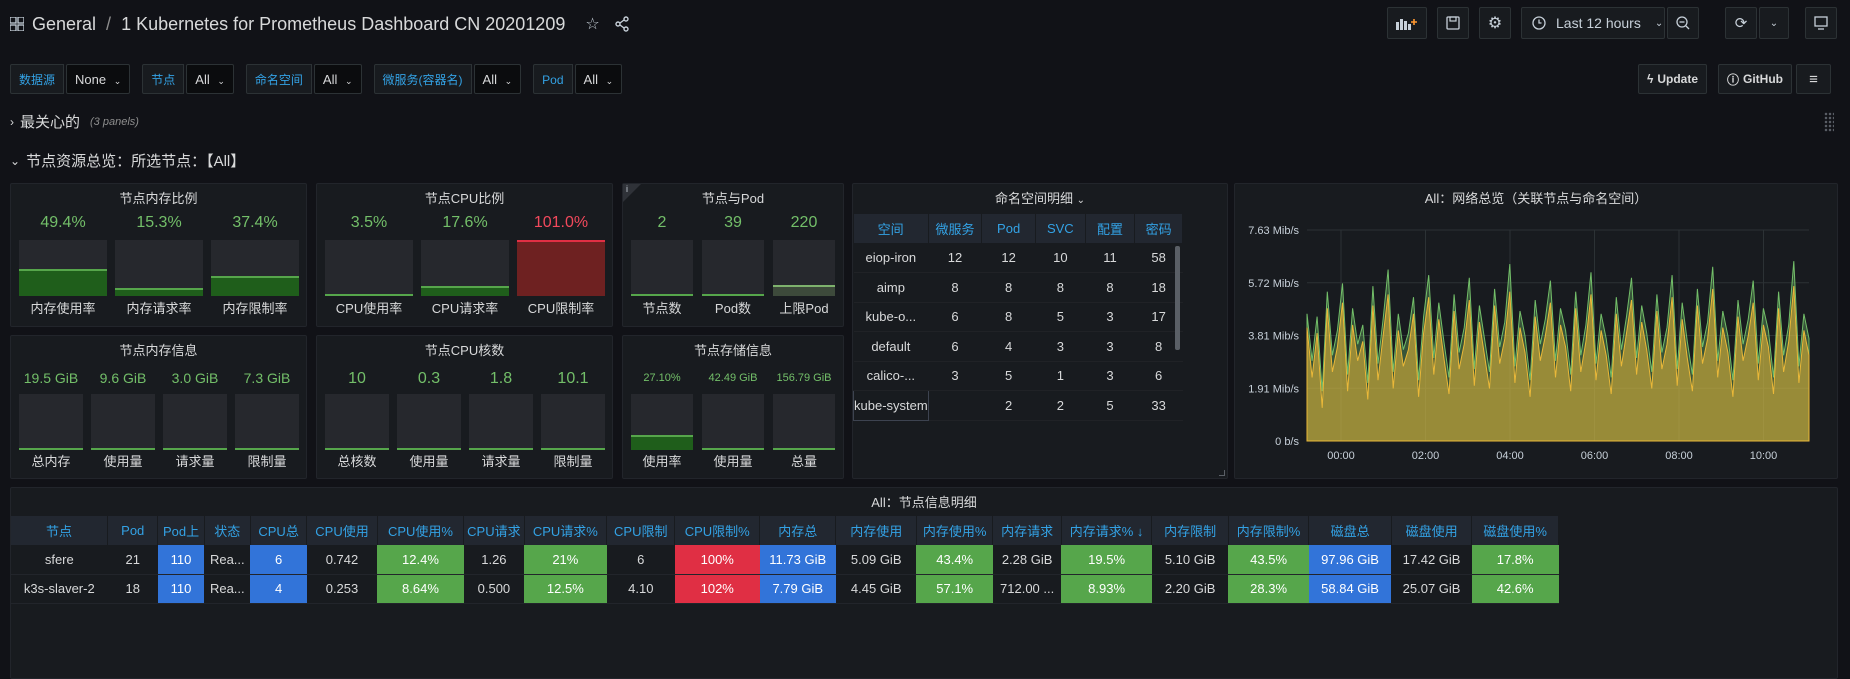 This screenshot has height=679, width=1850. I want to click on column-header: 内存限制%, so click(1269, 530).